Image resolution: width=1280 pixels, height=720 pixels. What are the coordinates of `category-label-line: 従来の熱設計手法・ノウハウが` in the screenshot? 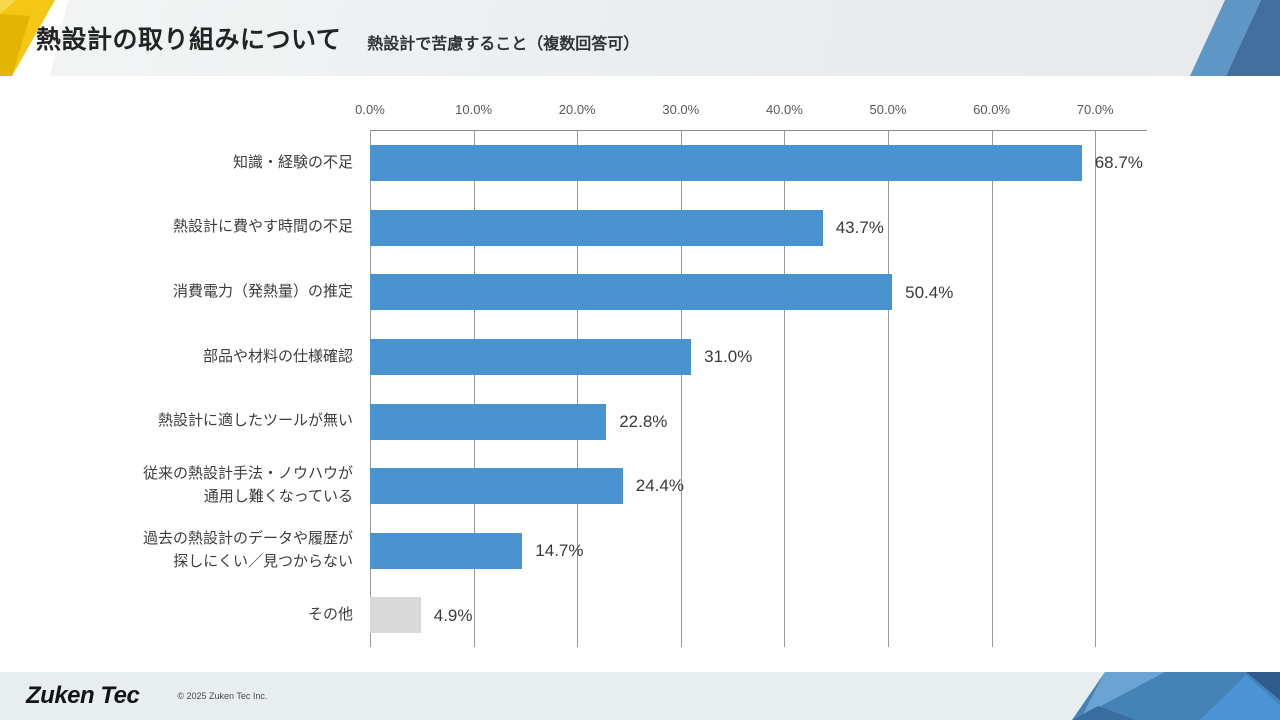 It's located at (247, 474).